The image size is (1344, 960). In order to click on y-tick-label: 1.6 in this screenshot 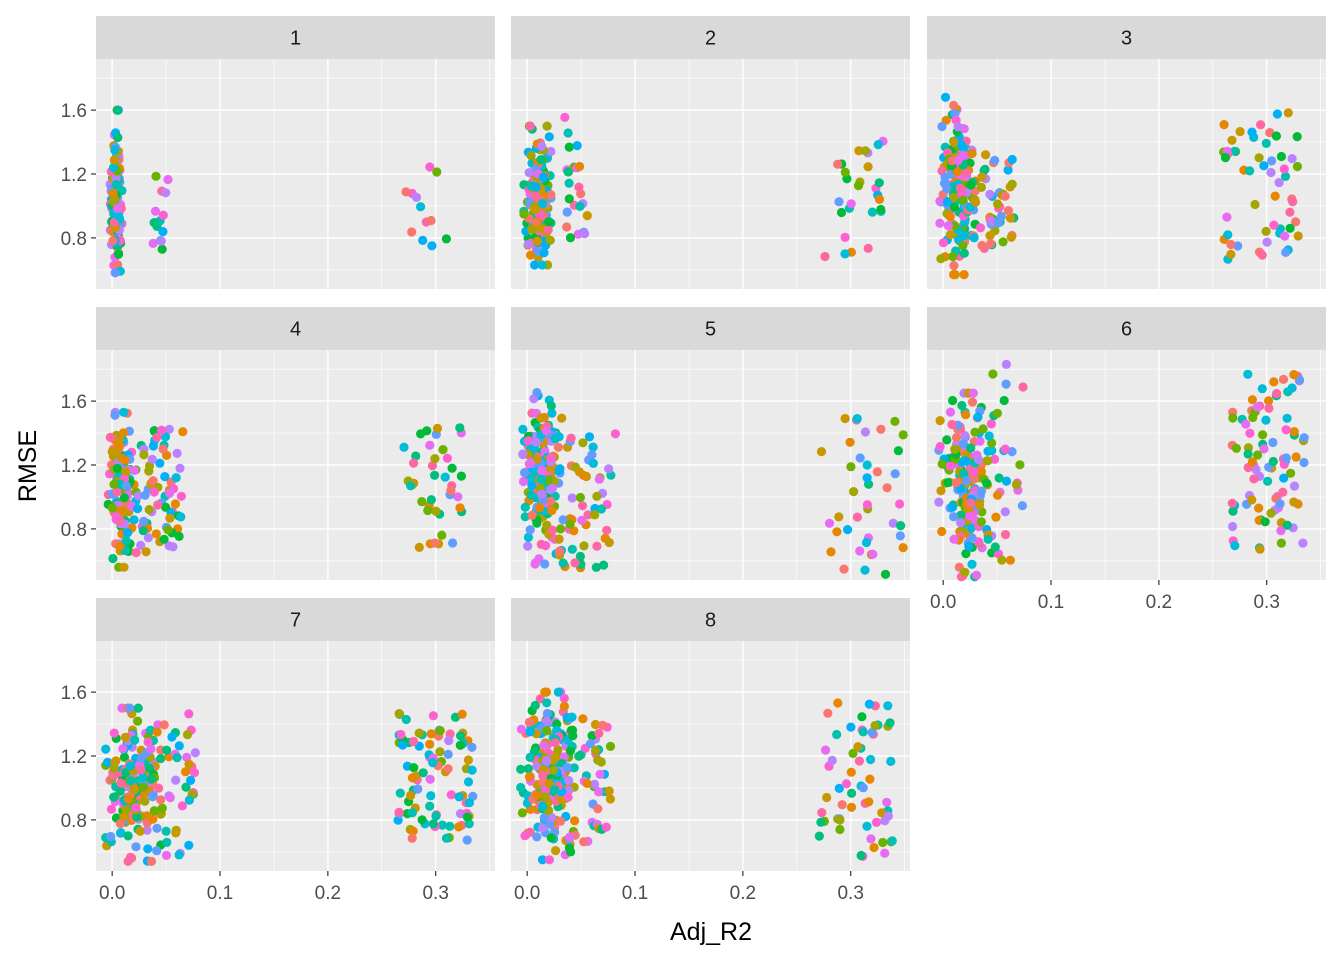, I will do `click(74, 693)`.